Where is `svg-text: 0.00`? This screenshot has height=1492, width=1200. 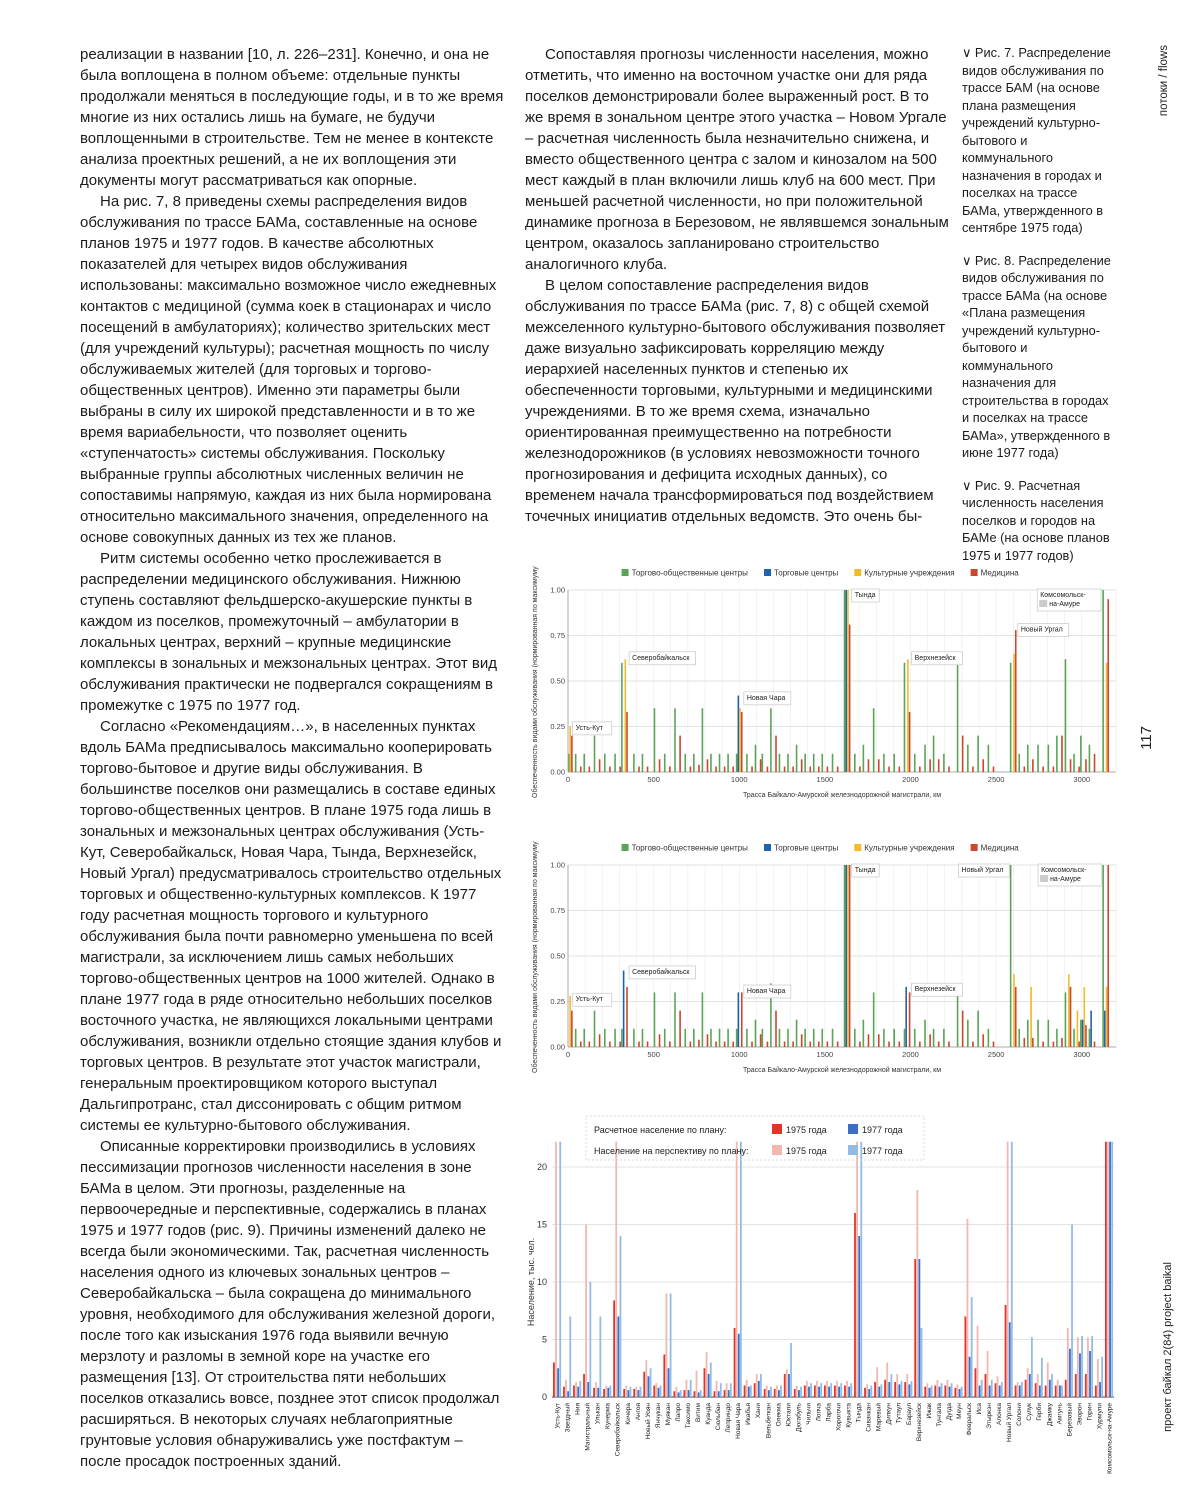
svg-text: 0.00 is located at coordinates (557, 772).